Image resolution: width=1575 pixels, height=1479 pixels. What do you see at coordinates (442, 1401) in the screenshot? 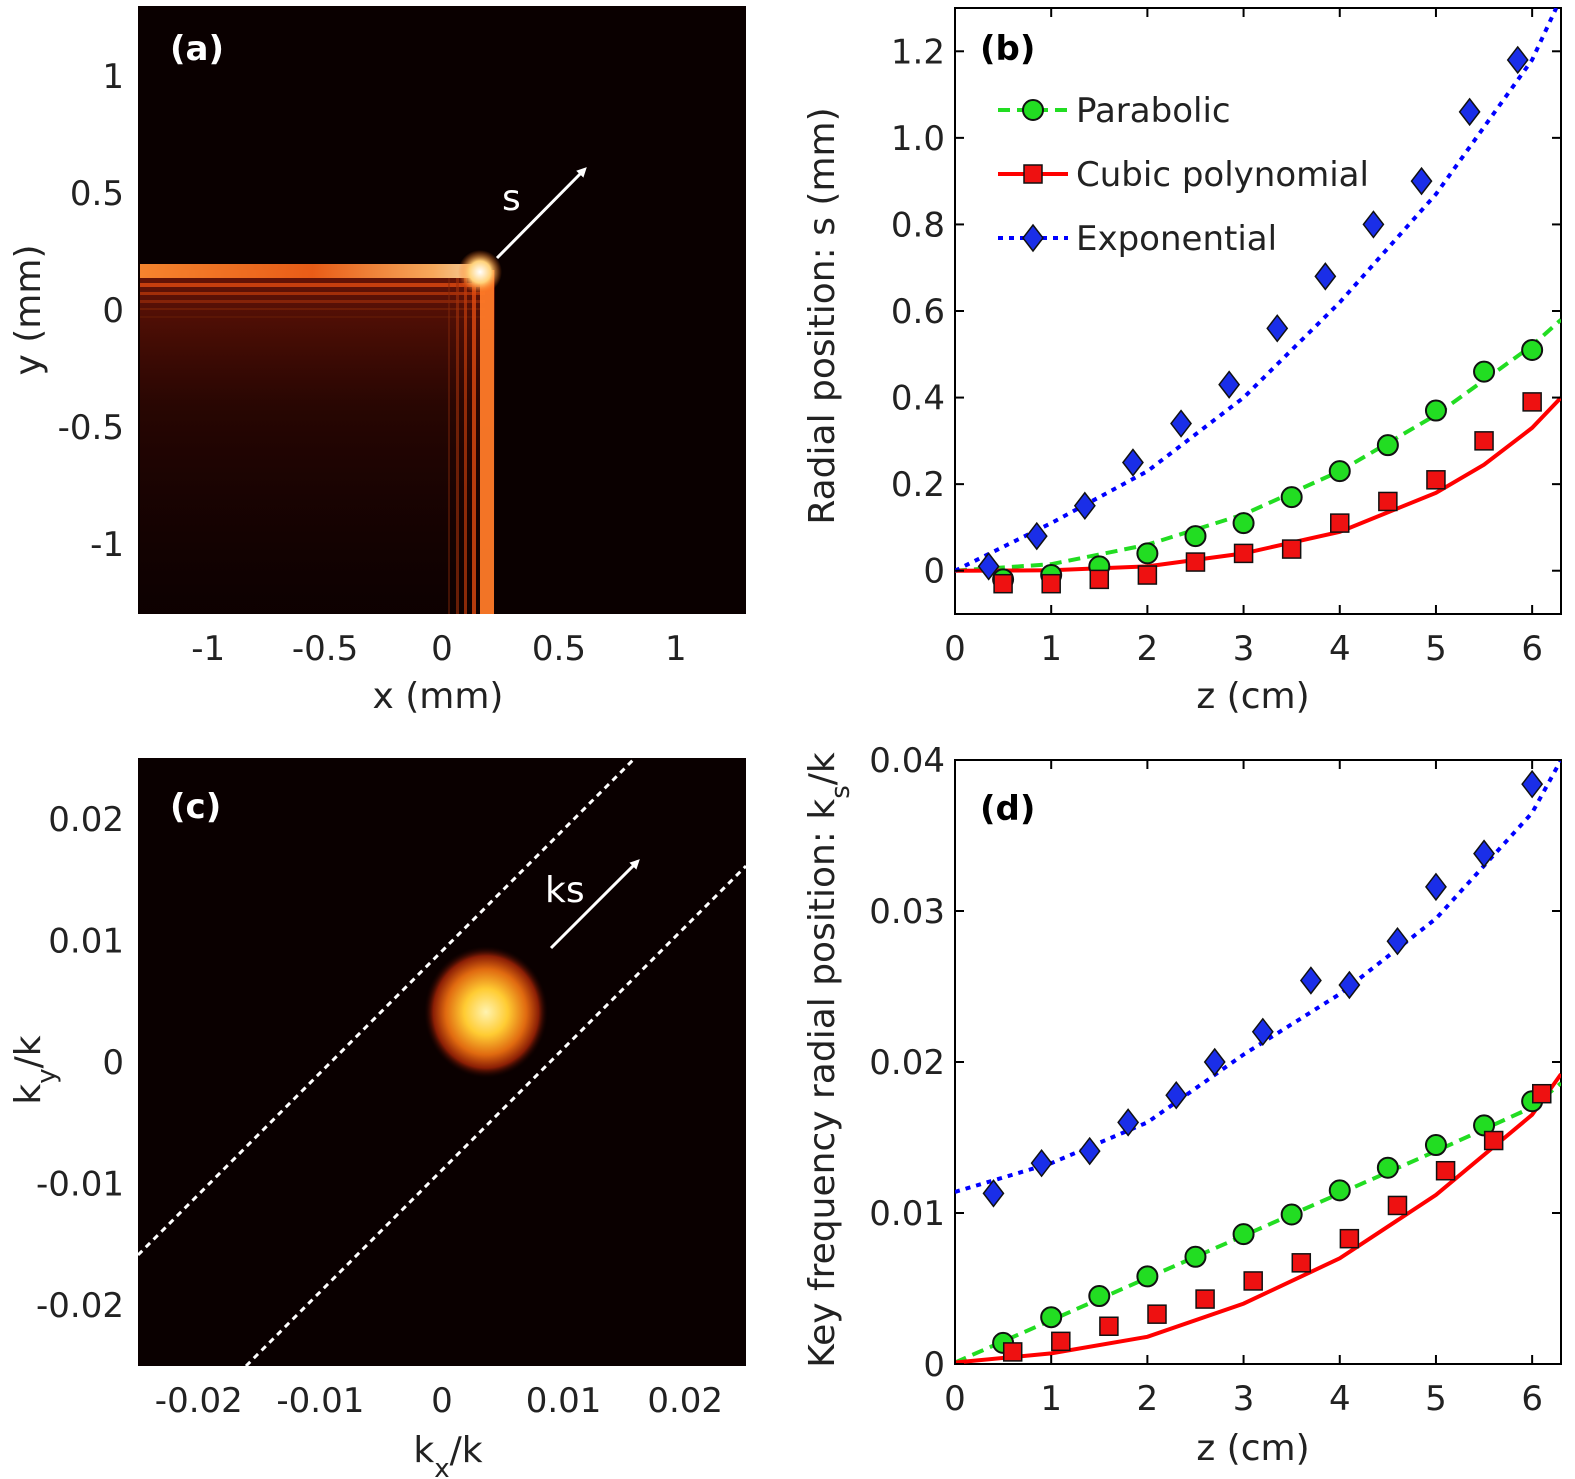
I see `panel-c-xtick-label: 0` at bounding box center [442, 1401].